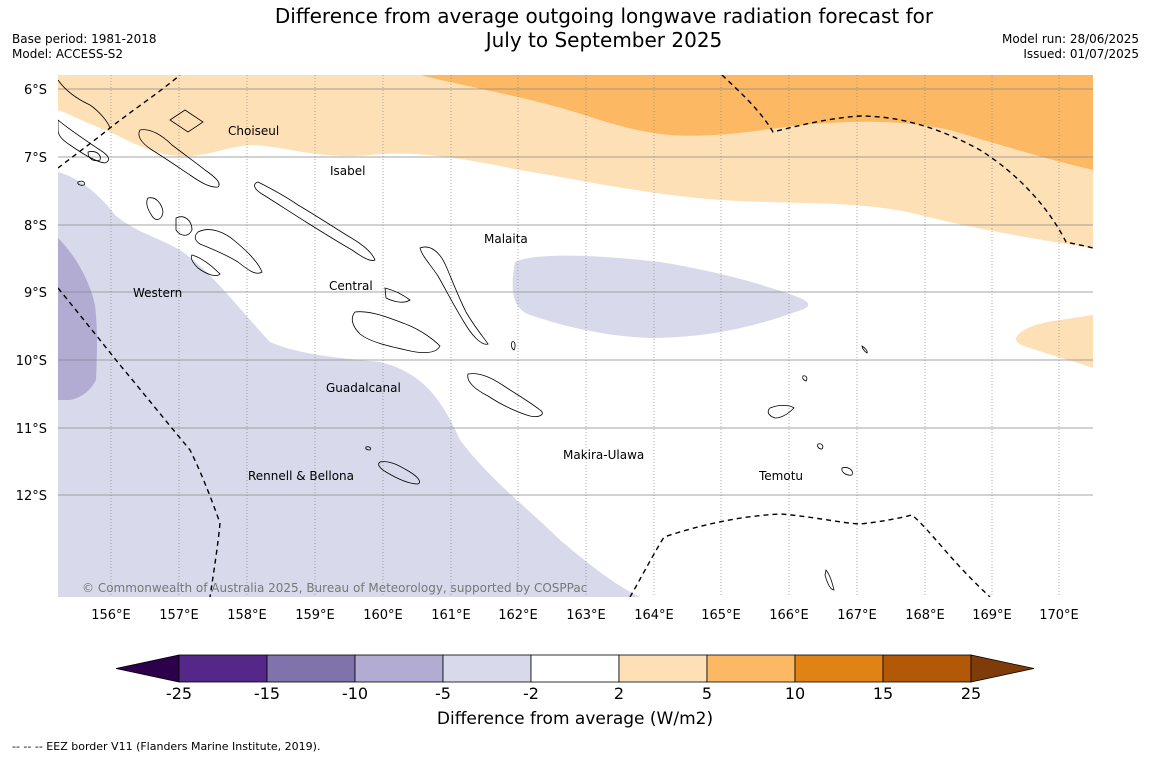 This screenshot has height=758, width=1150. What do you see at coordinates (253, 131) in the screenshot?
I see `label-choiseul: Choiseul` at bounding box center [253, 131].